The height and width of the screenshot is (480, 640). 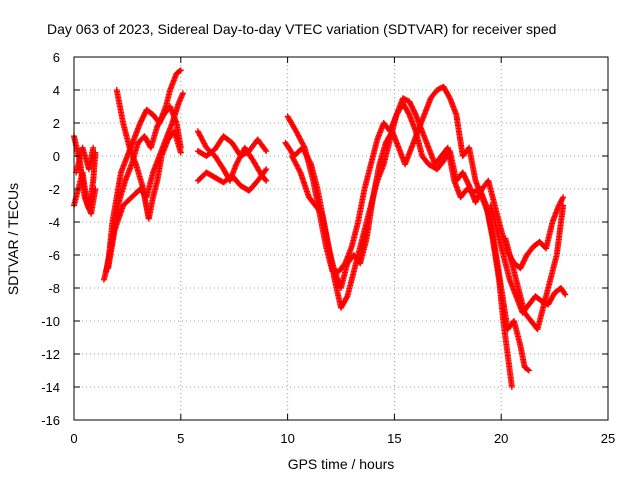 What do you see at coordinates (54, 255) in the screenshot?
I see `y-tick-label: -6` at bounding box center [54, 255].